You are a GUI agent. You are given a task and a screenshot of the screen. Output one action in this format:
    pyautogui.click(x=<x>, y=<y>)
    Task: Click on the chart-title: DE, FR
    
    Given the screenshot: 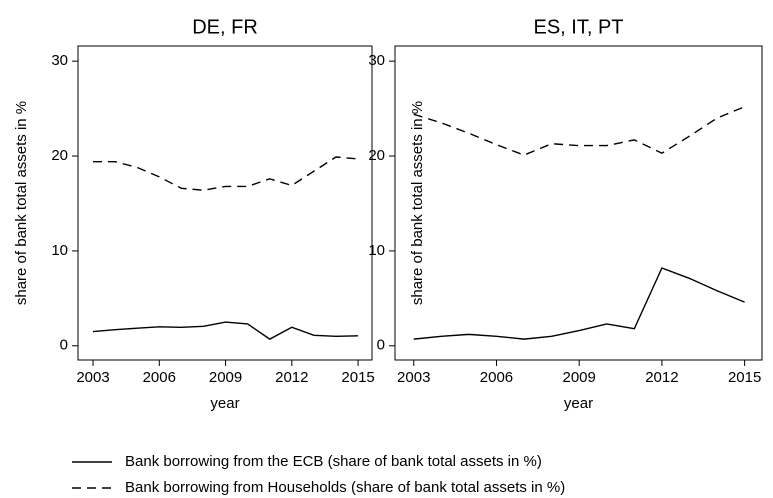 What is the action you would take?
    pyautogui.click(x=225, y=27)
    